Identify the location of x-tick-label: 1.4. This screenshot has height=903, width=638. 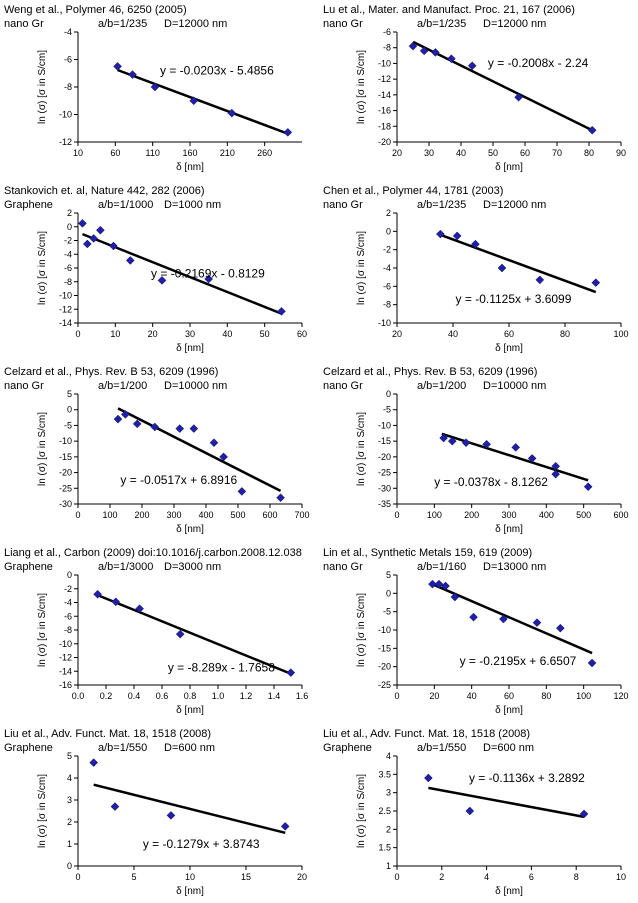
(274, 696).